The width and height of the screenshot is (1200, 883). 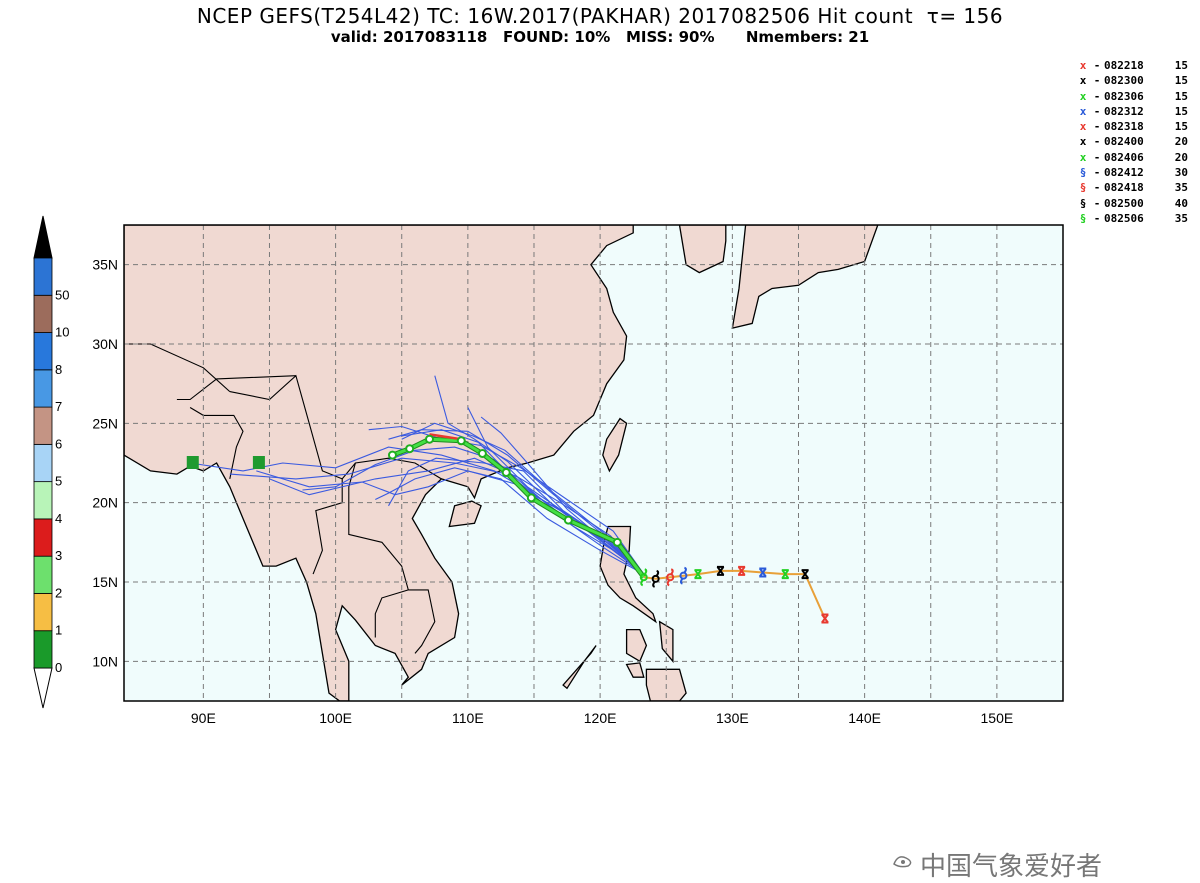 What do you see at coordinates (1181, 203) in the screenshot?
I see `legend-value: 40` at bounding box center [1181, 203].